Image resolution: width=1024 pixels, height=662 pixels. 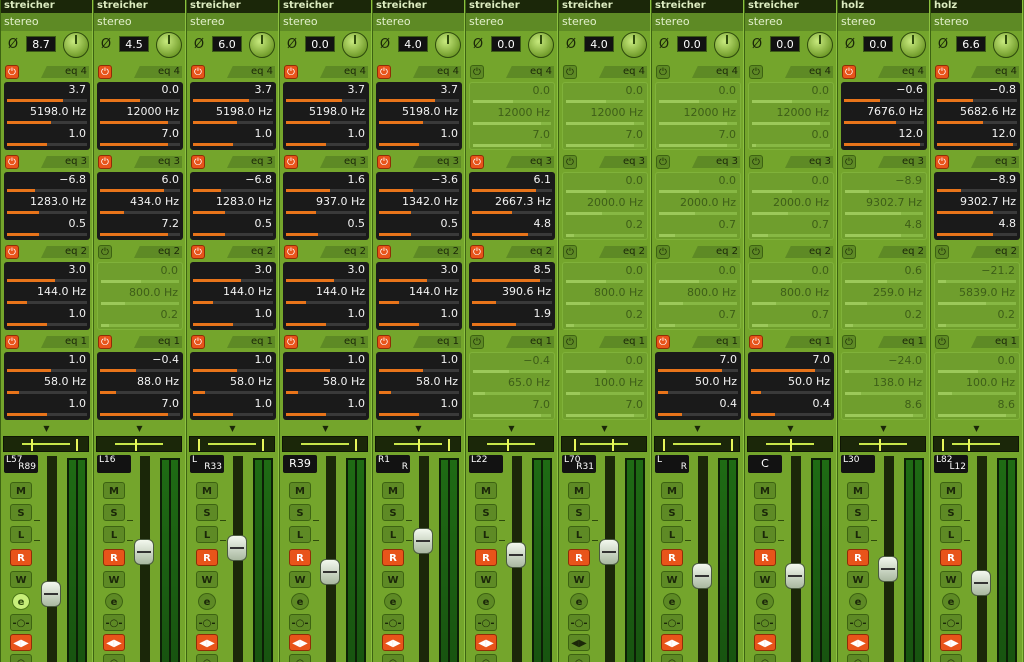 What do you see at coordinates (486, 464) in the screenshot?
I see `pan-readout: L22` at bounding box center [486, 464].